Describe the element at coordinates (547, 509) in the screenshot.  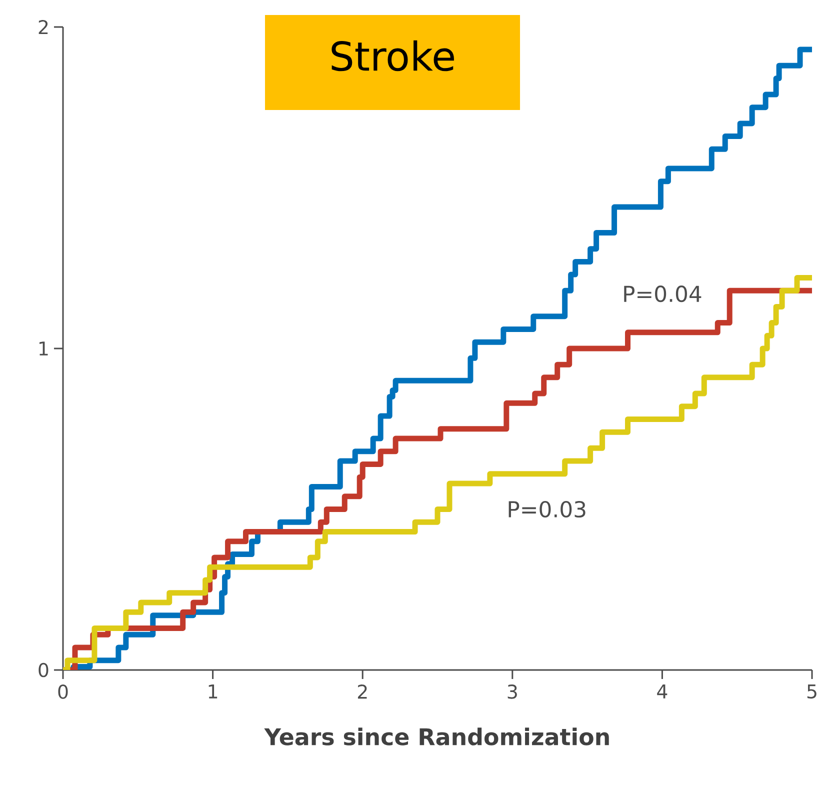
I see `annotation: P=0.03` at that location.